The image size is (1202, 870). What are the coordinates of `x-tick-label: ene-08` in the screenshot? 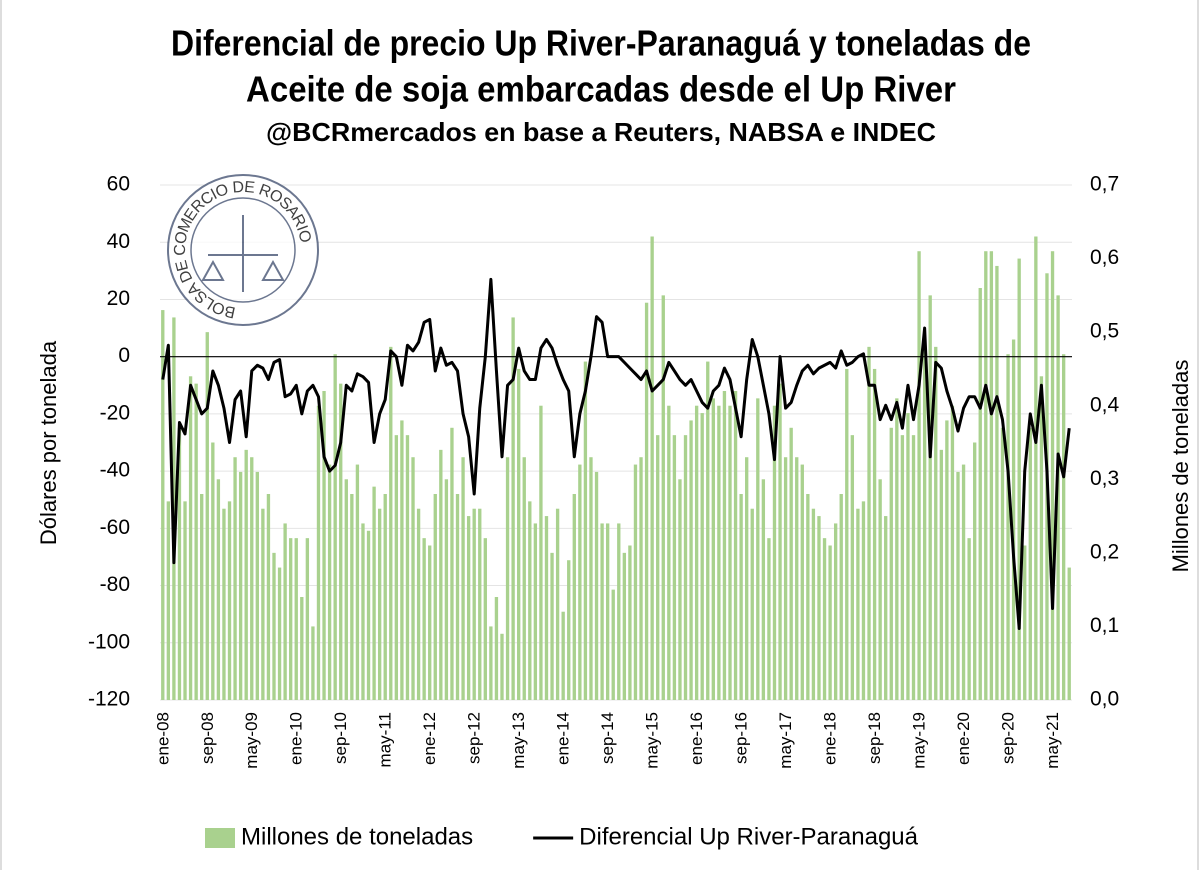 It's located at (162, 738).